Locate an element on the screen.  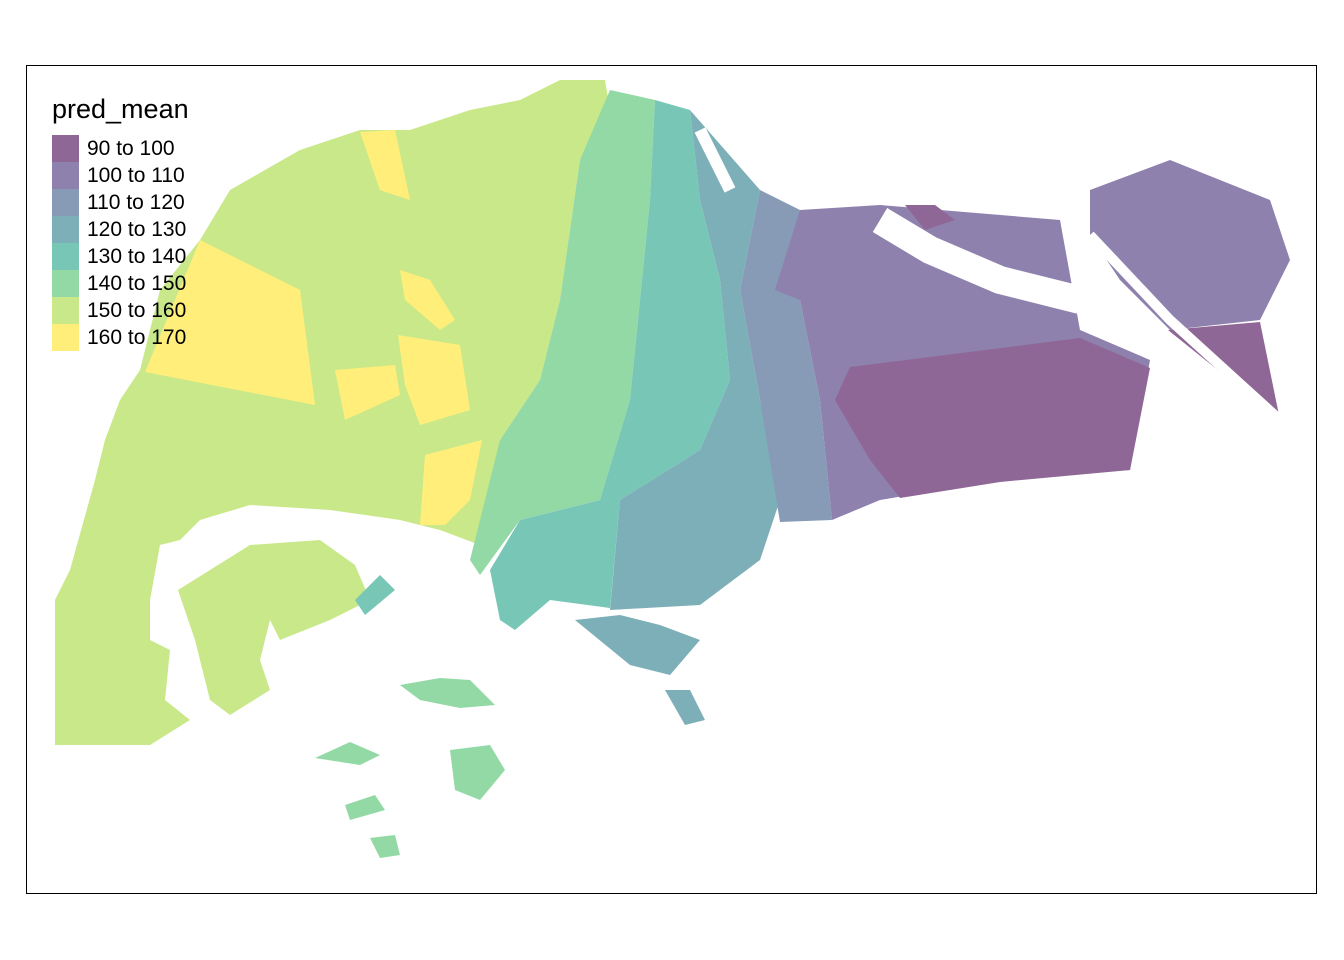
legend-label: 140 to 150 is located at coordinates (137, 283).